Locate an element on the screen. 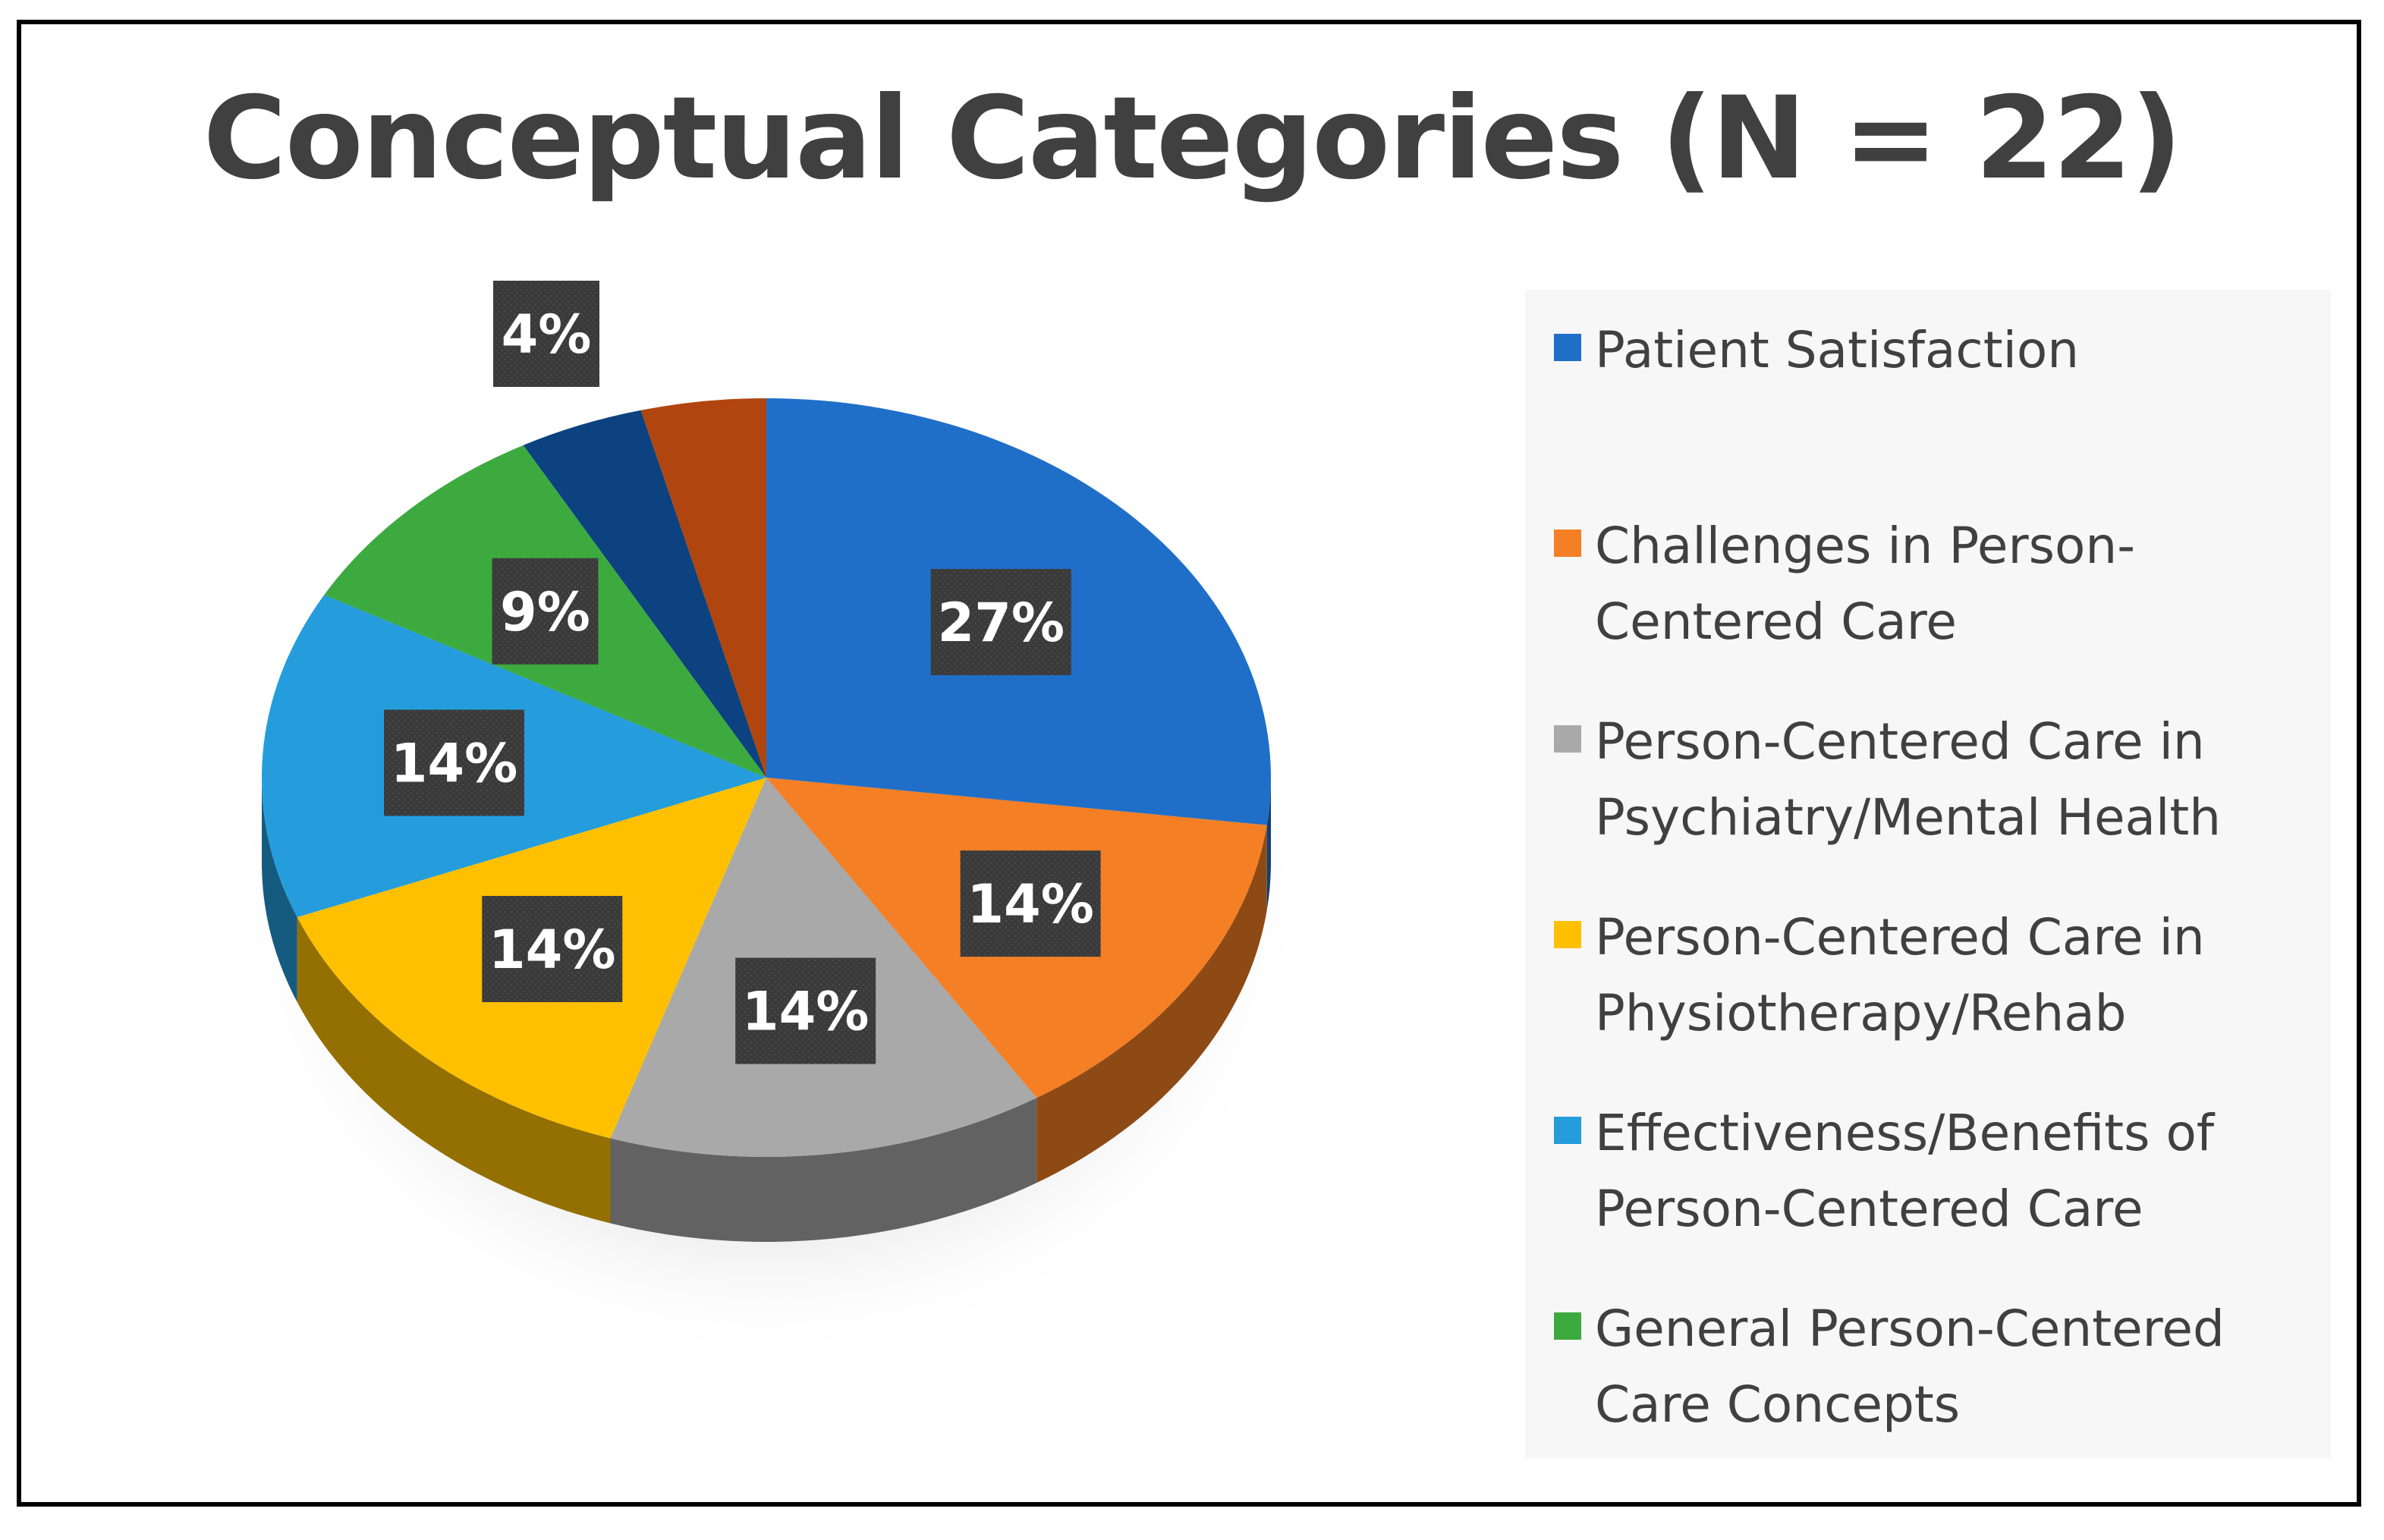  chart-title: Conceptual Categories (N = 22) is located at coordinates (1193, 139).